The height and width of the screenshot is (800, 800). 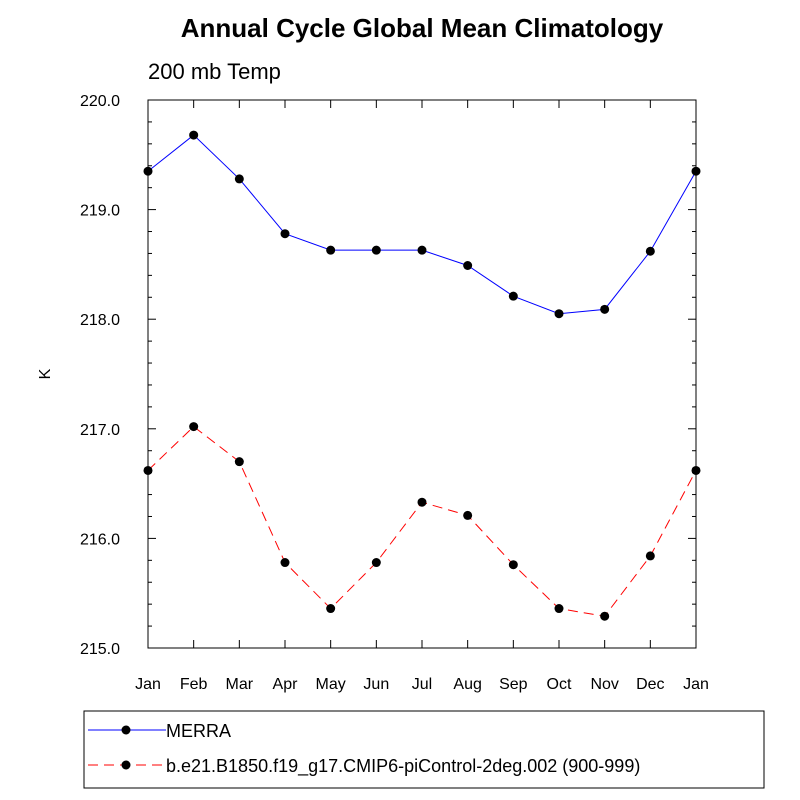 What do you see at coordinates (422, 684) in the screenshot?
I see `x-tick-label: Jul` at bounding box center [422, 684].